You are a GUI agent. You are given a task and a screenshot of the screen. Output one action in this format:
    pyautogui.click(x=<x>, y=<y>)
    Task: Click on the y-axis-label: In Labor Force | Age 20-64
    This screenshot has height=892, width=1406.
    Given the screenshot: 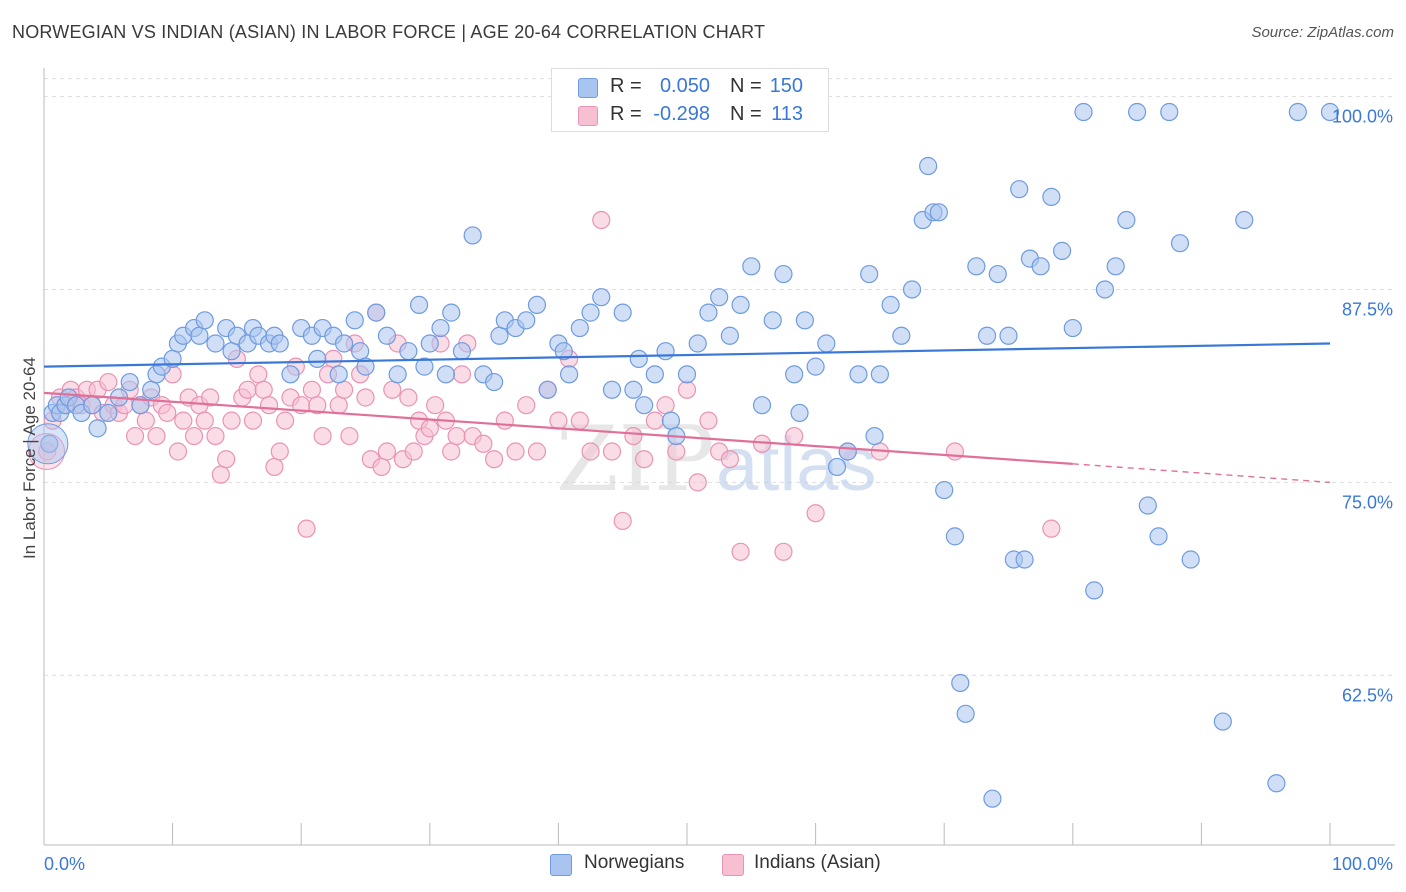 What is the action you would take?
    pyautogui.click(x=29, y=458)
    